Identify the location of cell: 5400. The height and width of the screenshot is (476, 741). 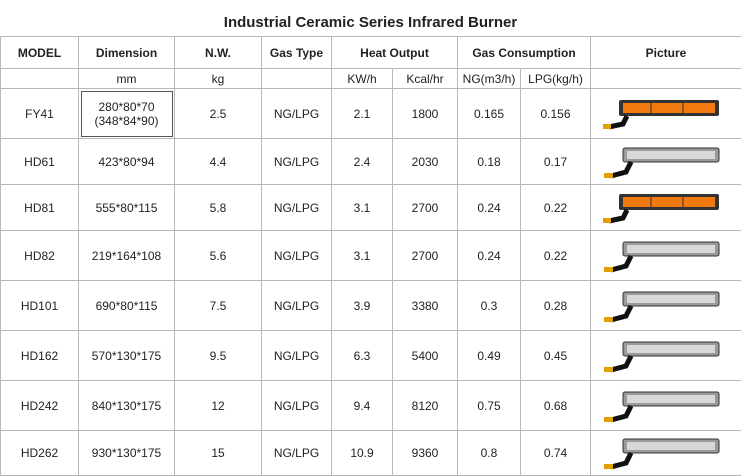
(425, 356).